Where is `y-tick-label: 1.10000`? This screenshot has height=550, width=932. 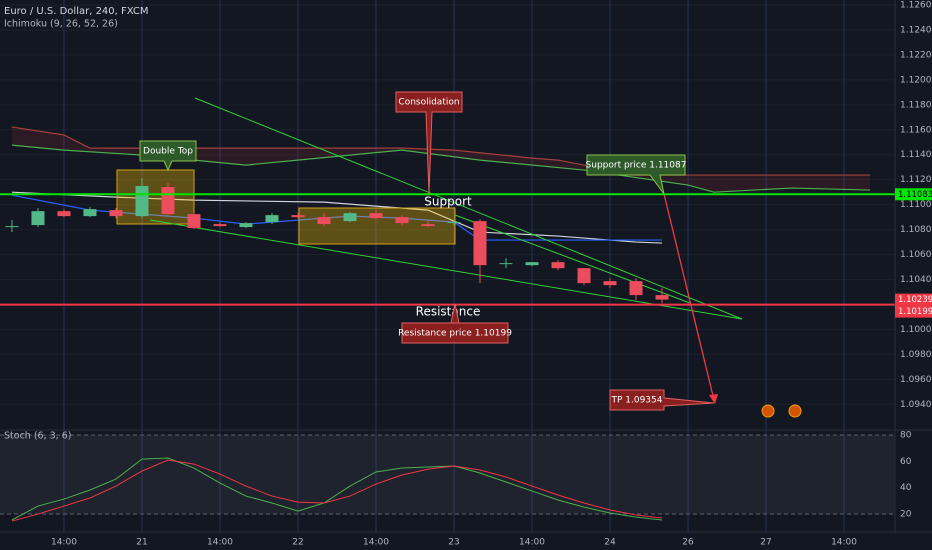
y-tick-label: 1.10000 is located at coordinates (916, 330).